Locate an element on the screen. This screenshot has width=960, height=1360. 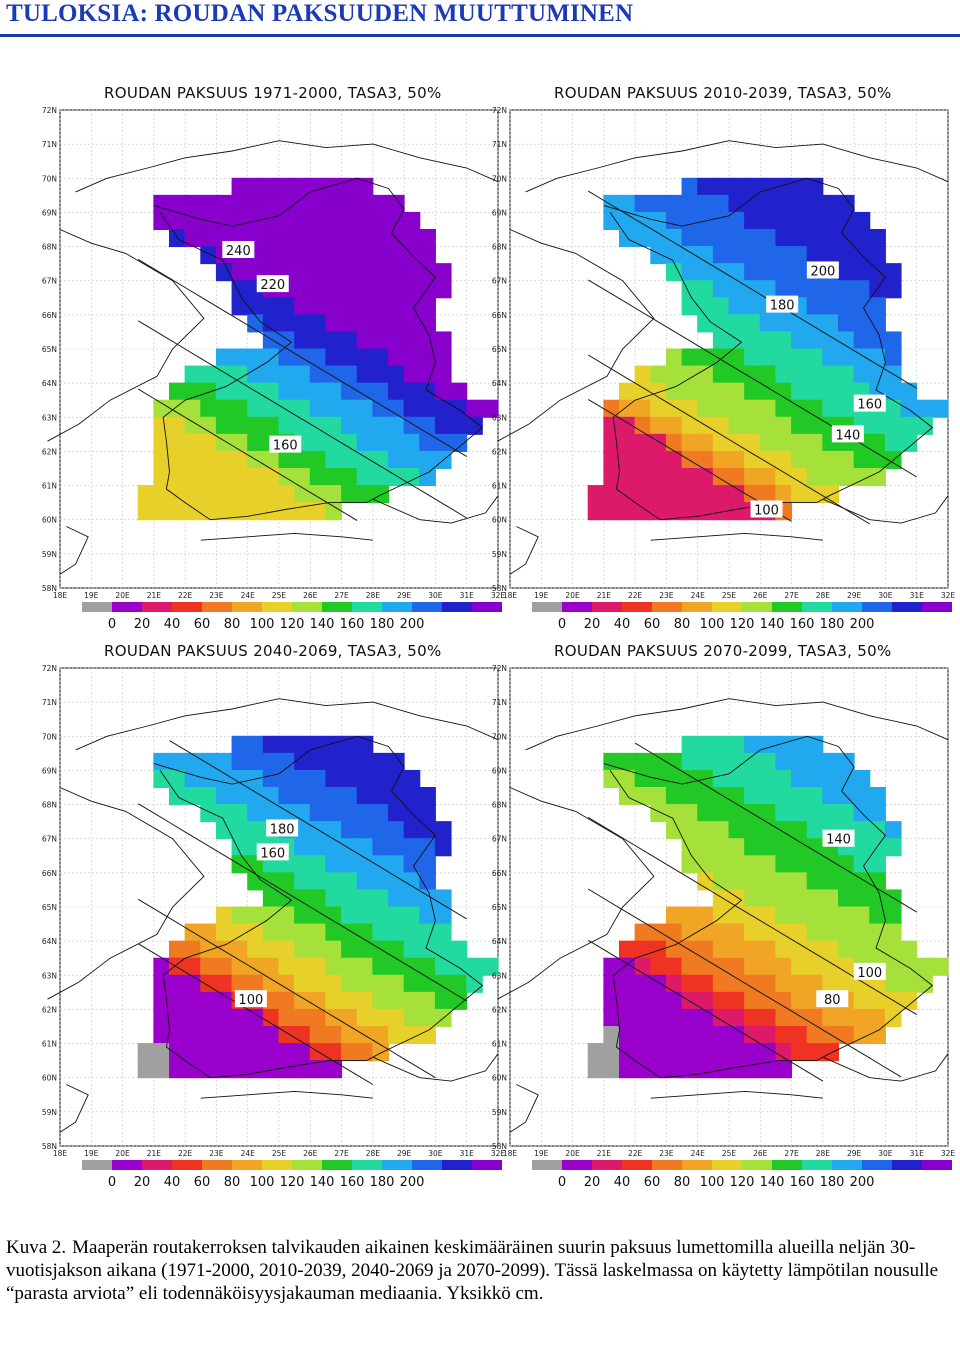
lon-tick-label: 31E is located at coordinates (917, 595).